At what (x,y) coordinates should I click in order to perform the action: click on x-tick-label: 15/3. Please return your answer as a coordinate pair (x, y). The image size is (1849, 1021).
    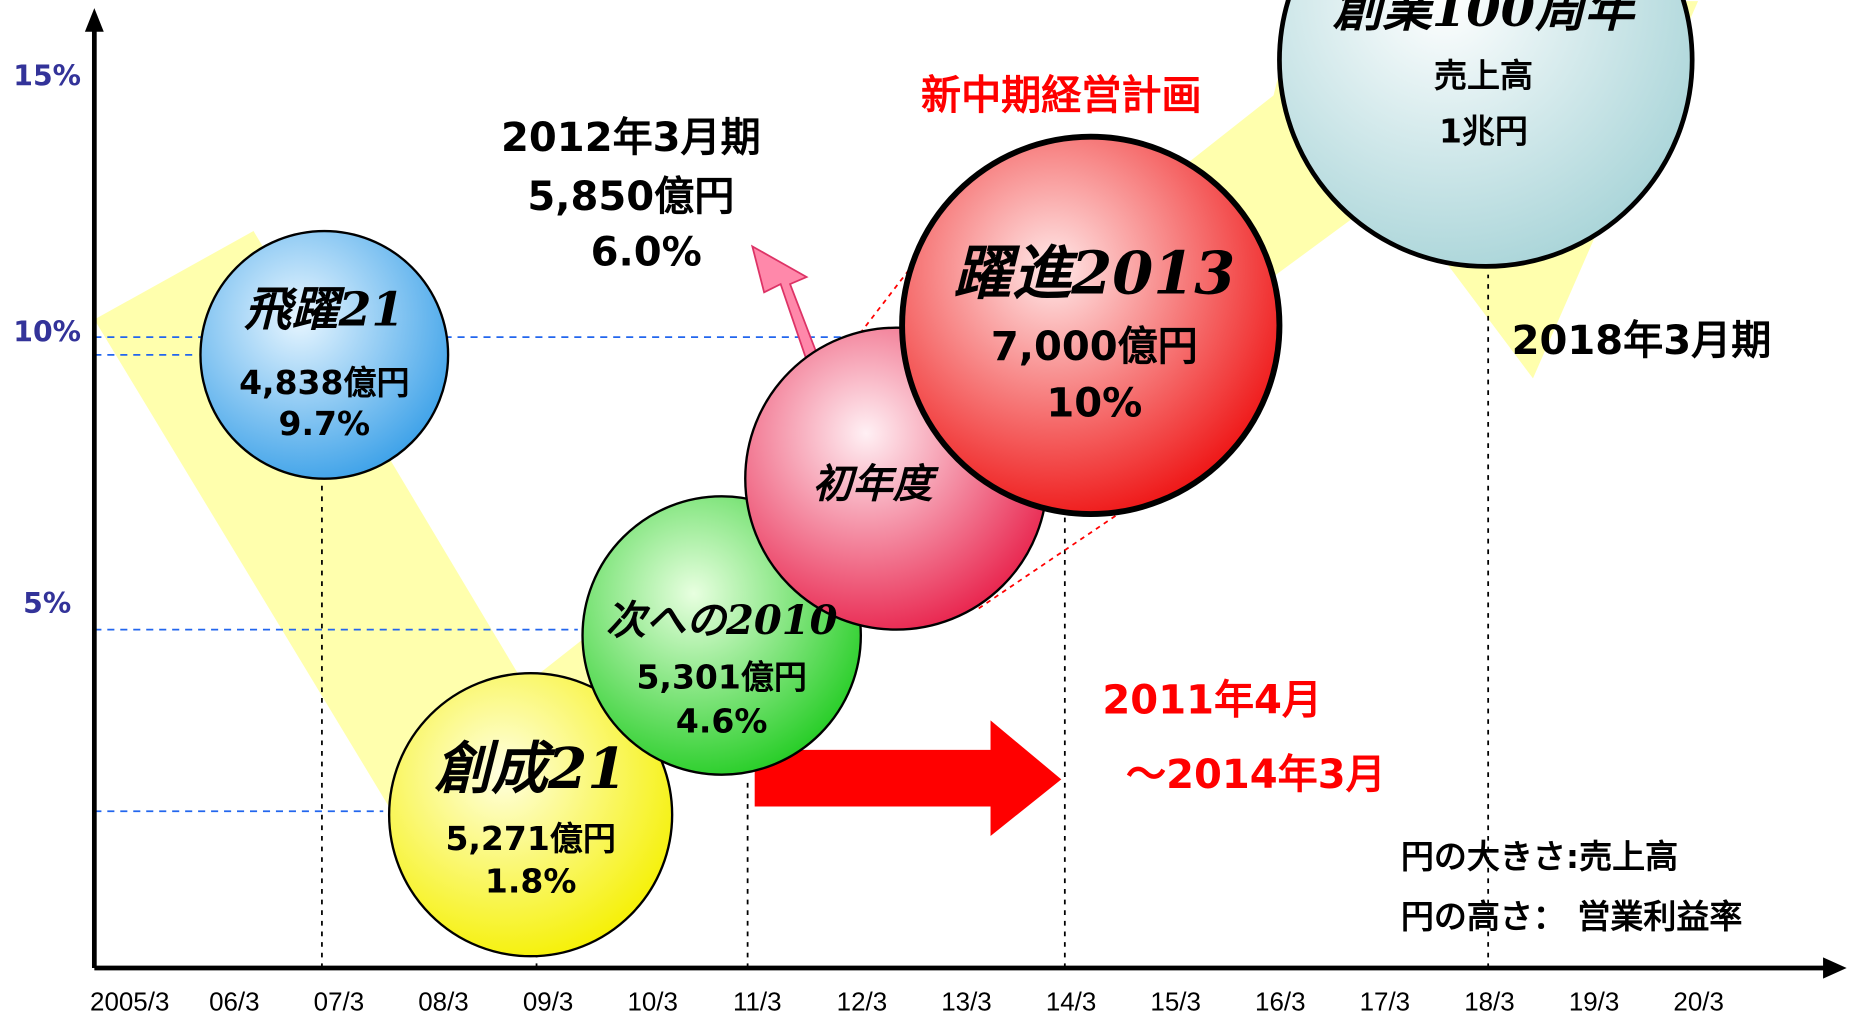
    Looking at the image, I should click on (1175, 1002).